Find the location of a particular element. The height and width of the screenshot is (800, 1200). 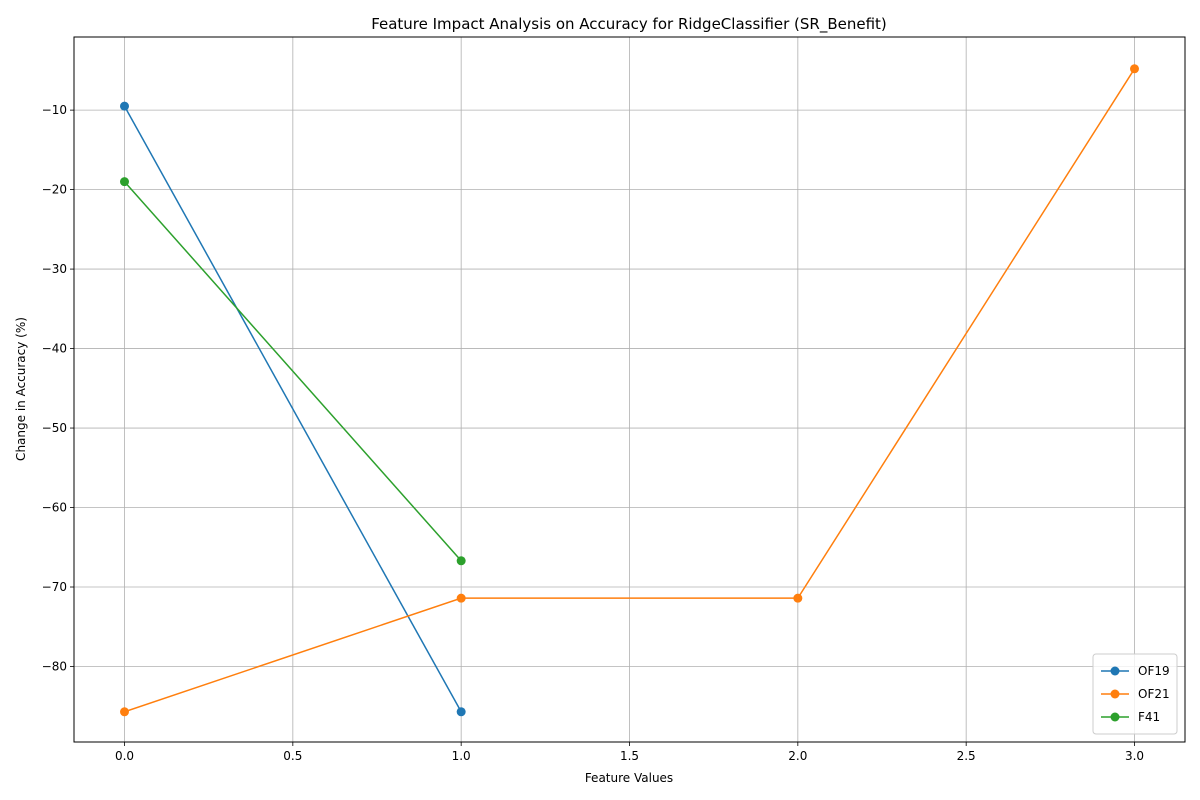

y-tick-label: −30 is located at coordinates (54, 269).